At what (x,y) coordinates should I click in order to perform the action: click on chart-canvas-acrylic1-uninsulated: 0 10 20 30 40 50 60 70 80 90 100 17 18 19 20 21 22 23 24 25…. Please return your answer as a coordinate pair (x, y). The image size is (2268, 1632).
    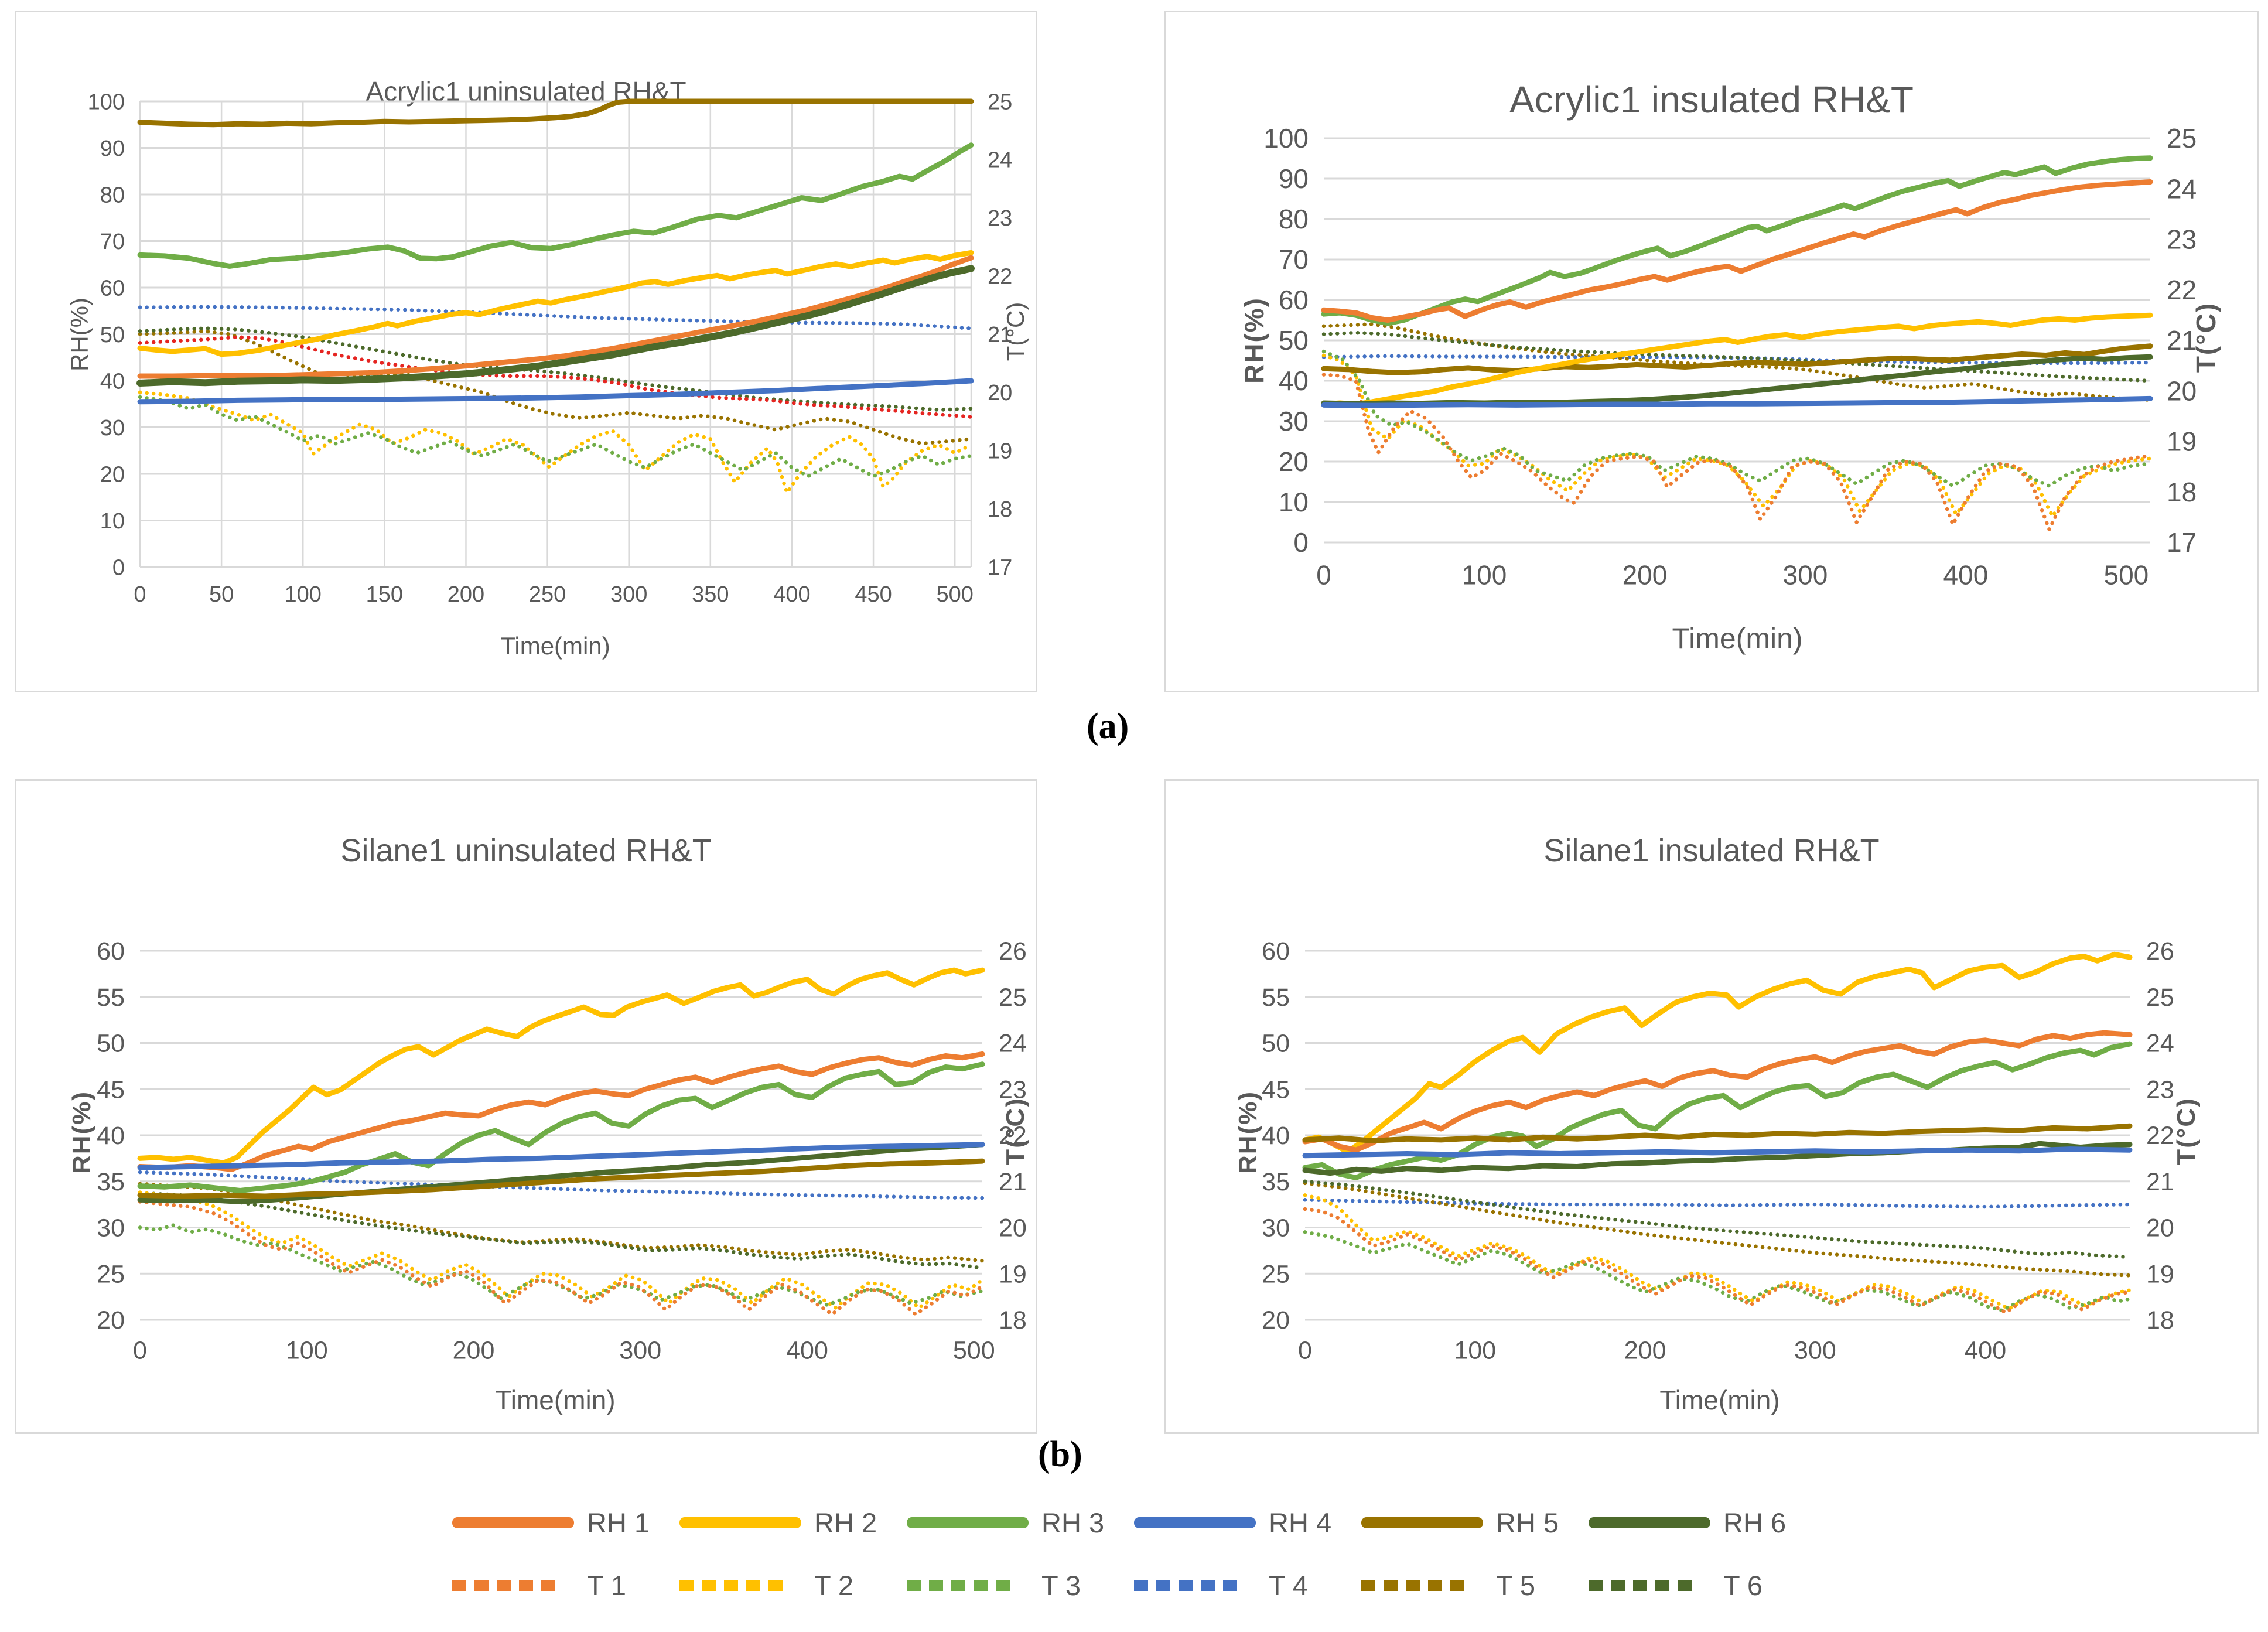
    Looking at the image, I should click on (550, 348).